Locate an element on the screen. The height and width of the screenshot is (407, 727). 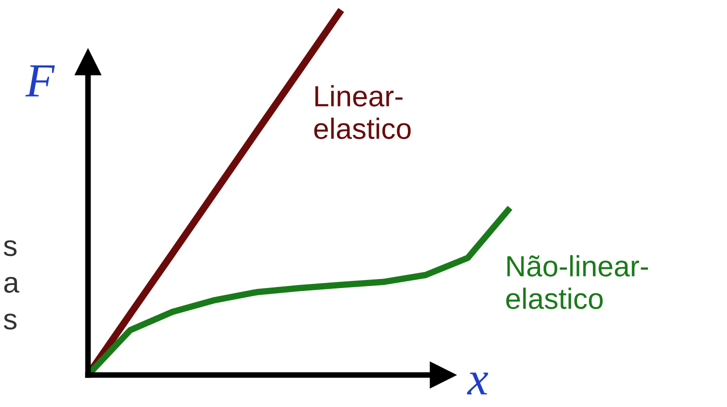
text: s a s is located at coordinates (12, 285).